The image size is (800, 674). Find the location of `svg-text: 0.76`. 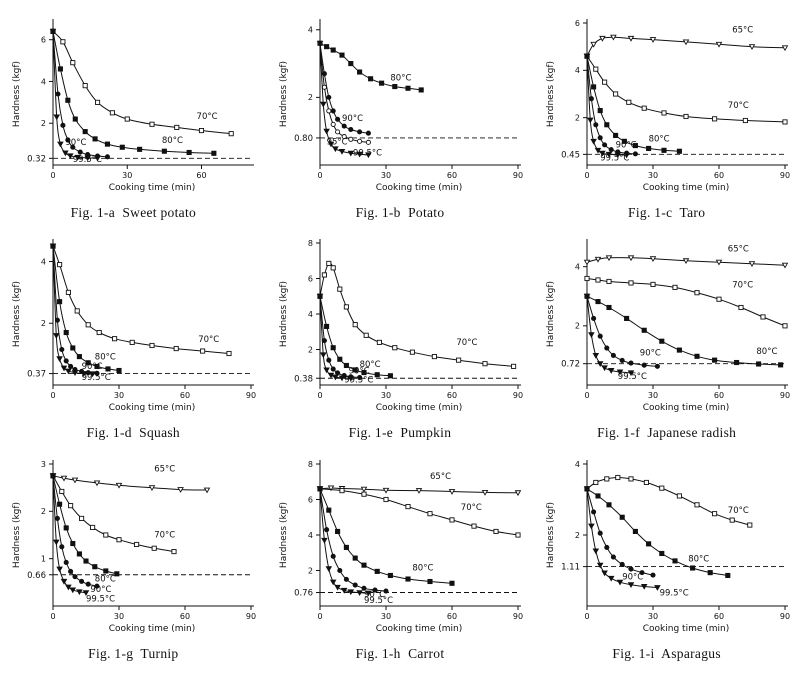

svg-text: 0.76 is located at coordinates (303, 593).